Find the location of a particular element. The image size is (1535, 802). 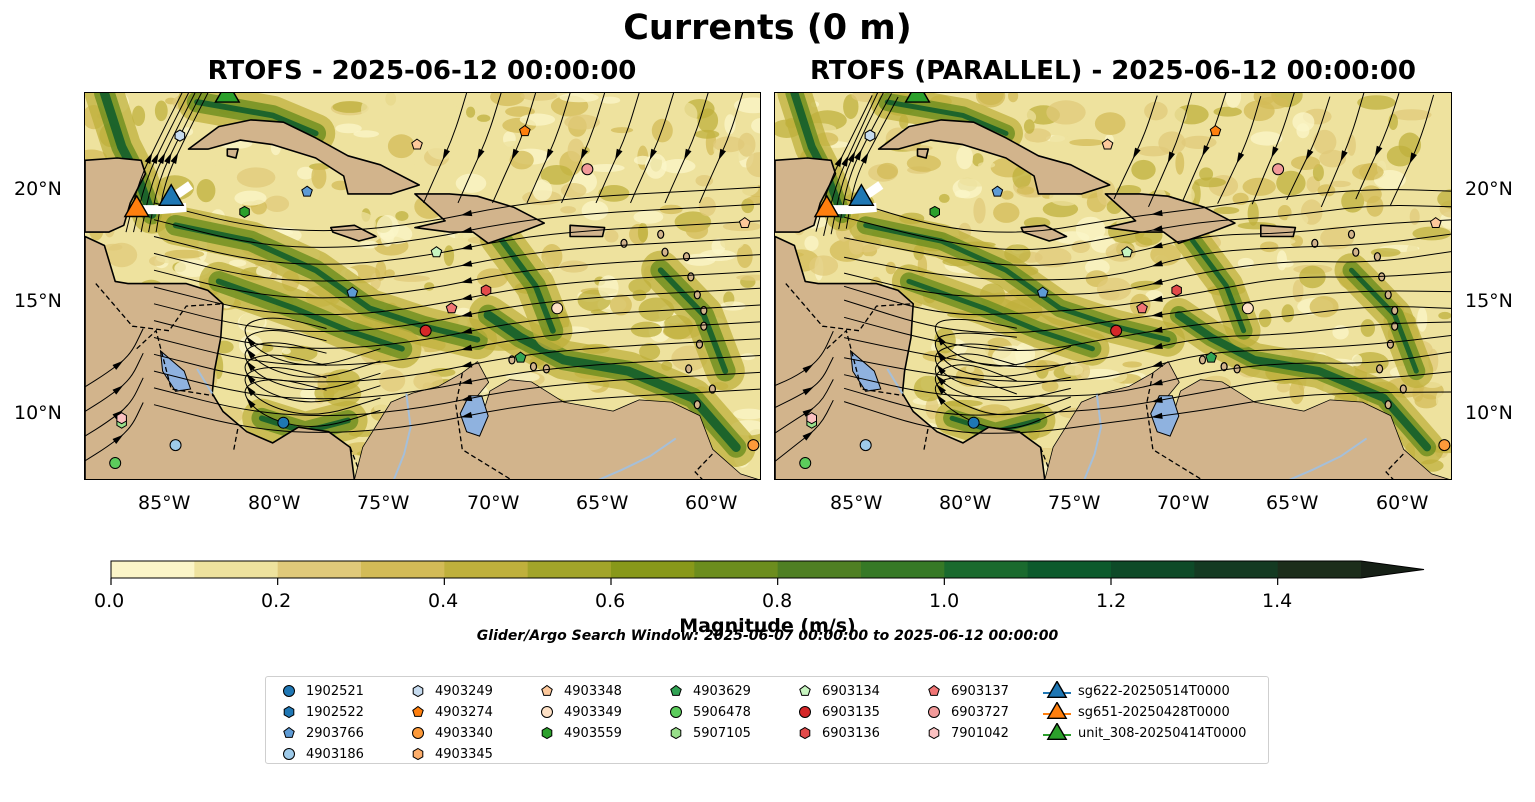

colorbar-tick-5: 1.0 is located at coordinates (944, 601).